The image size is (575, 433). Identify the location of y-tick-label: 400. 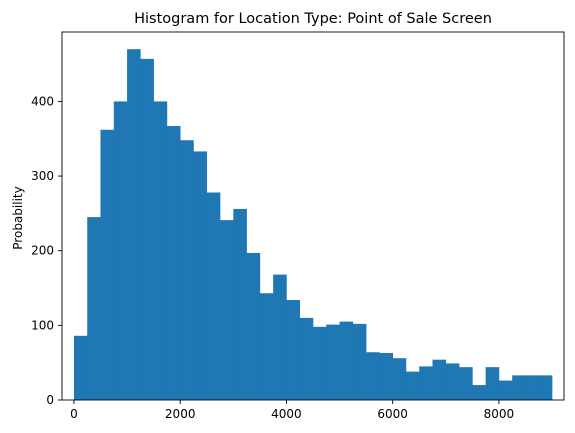
(42, 101).